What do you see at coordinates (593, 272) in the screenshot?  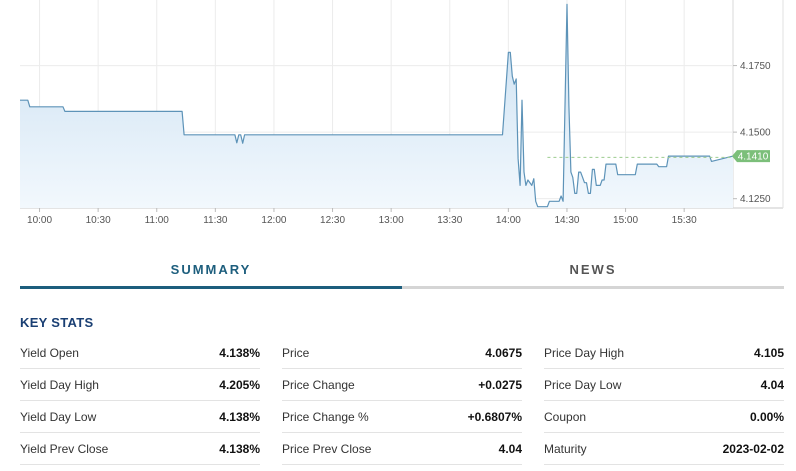 I see `tab-news: NEWS` at bounding box center [593, 272].